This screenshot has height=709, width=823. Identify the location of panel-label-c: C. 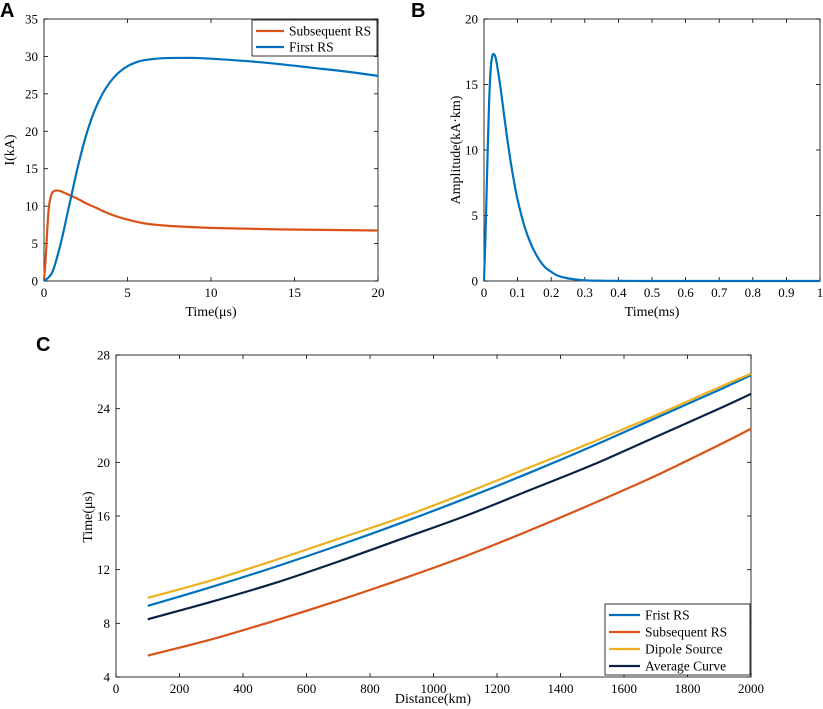
(43, 345).